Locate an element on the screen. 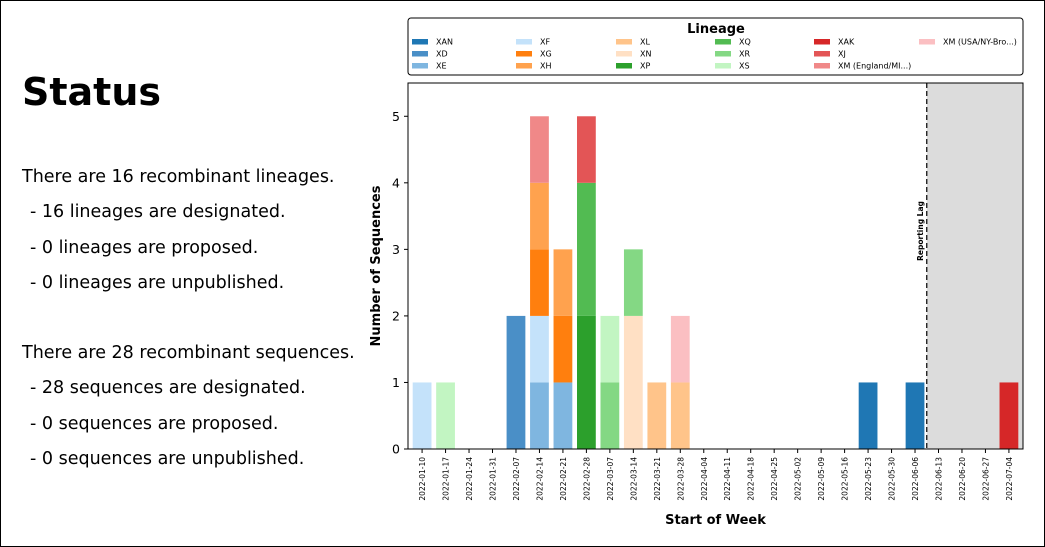  legend-label: XG is located at coordinates (546, 54).